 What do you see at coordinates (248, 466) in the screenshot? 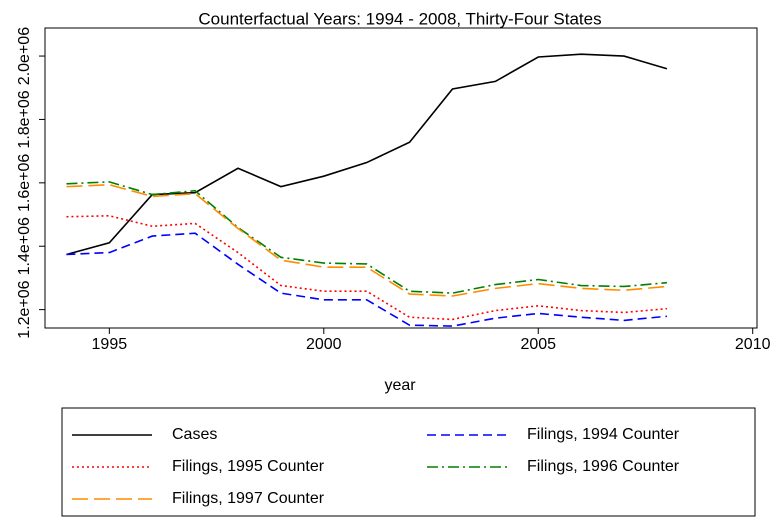
I see `legend-label: Filings, 1995 Counter` at bounding box center [248, 466].